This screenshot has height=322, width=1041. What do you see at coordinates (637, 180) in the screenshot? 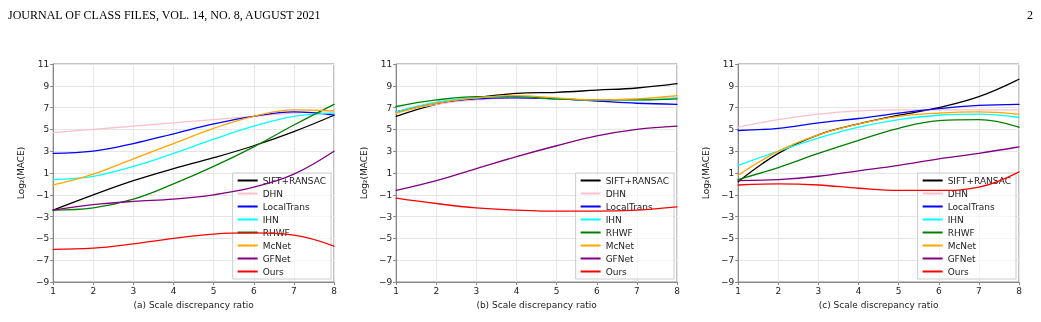
I see `legend-label: SIFT+RANSAC` at bounding box center [637, 180].